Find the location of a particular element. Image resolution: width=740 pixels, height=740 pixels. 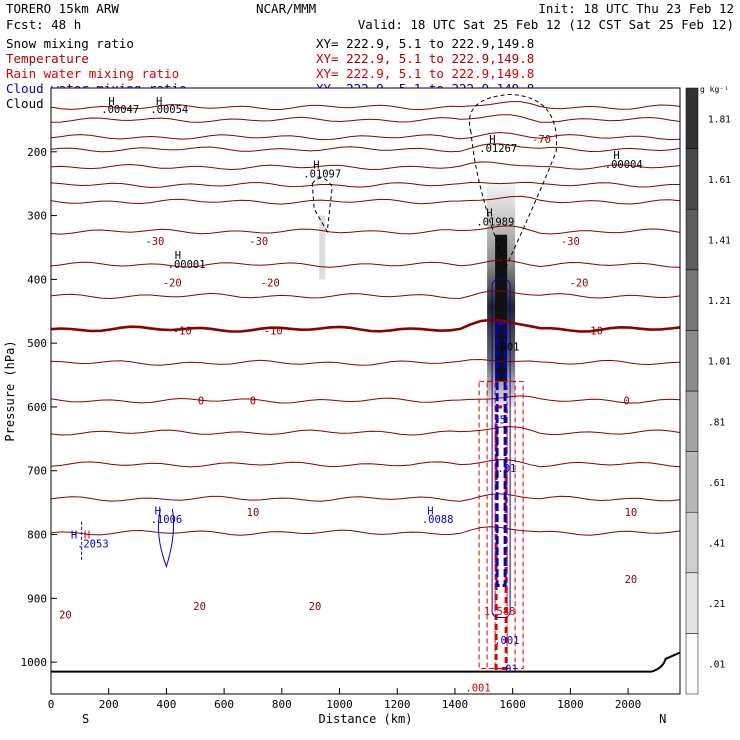

colorbar-label: .21 is located at coordinates (716, 604).